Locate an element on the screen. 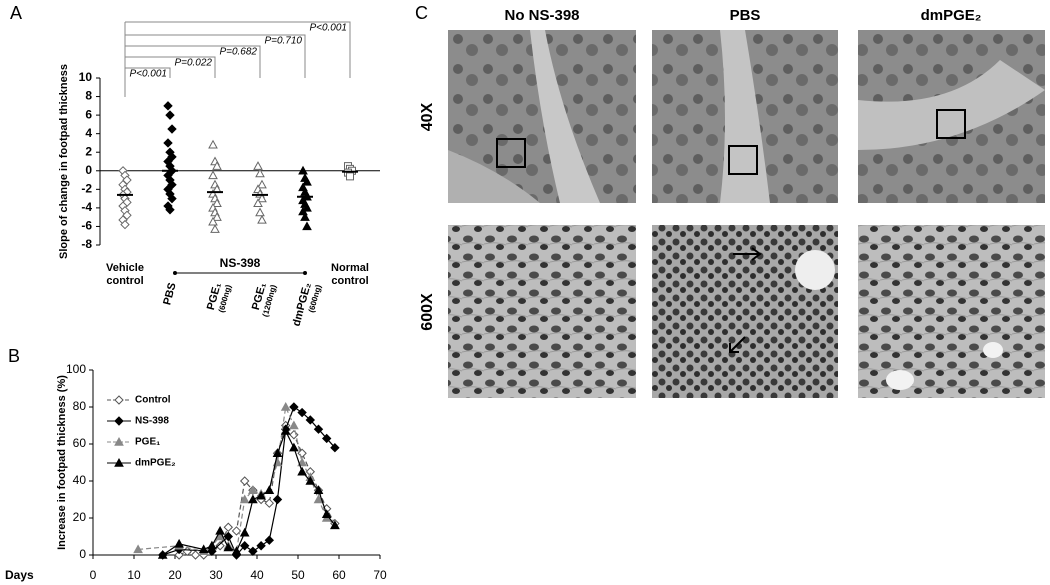  y-axis-title: Increase in footpad thickness (%) is located at coordinates (62, 462).